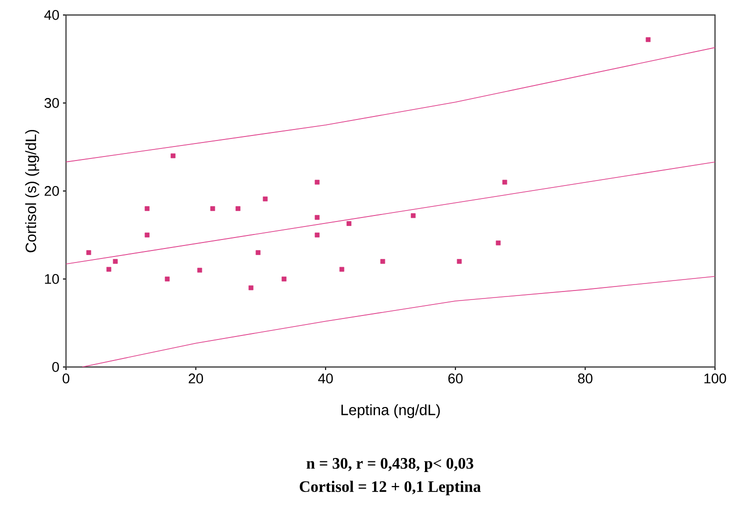  What do you see at coordinates (66, 379) in the screenshot?
I see `x-tick-label: 0` at bounding box center [66, 379].